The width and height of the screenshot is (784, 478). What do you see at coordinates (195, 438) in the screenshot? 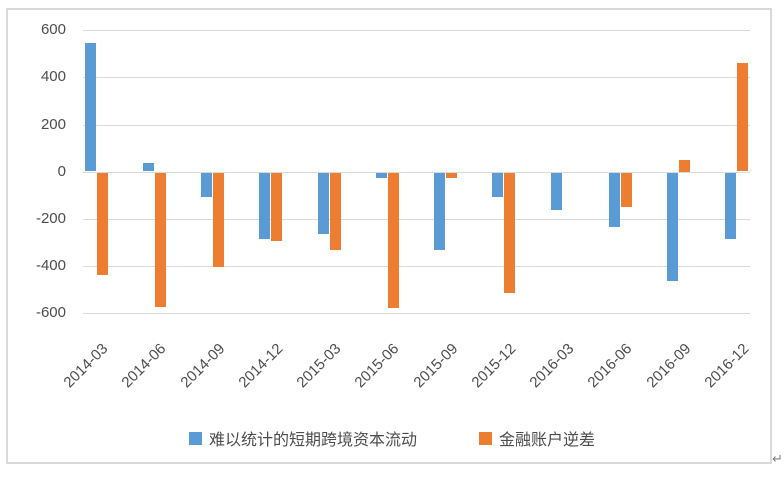
I see `legend-swatch-blue-icon` at bounding box center [195, 438].